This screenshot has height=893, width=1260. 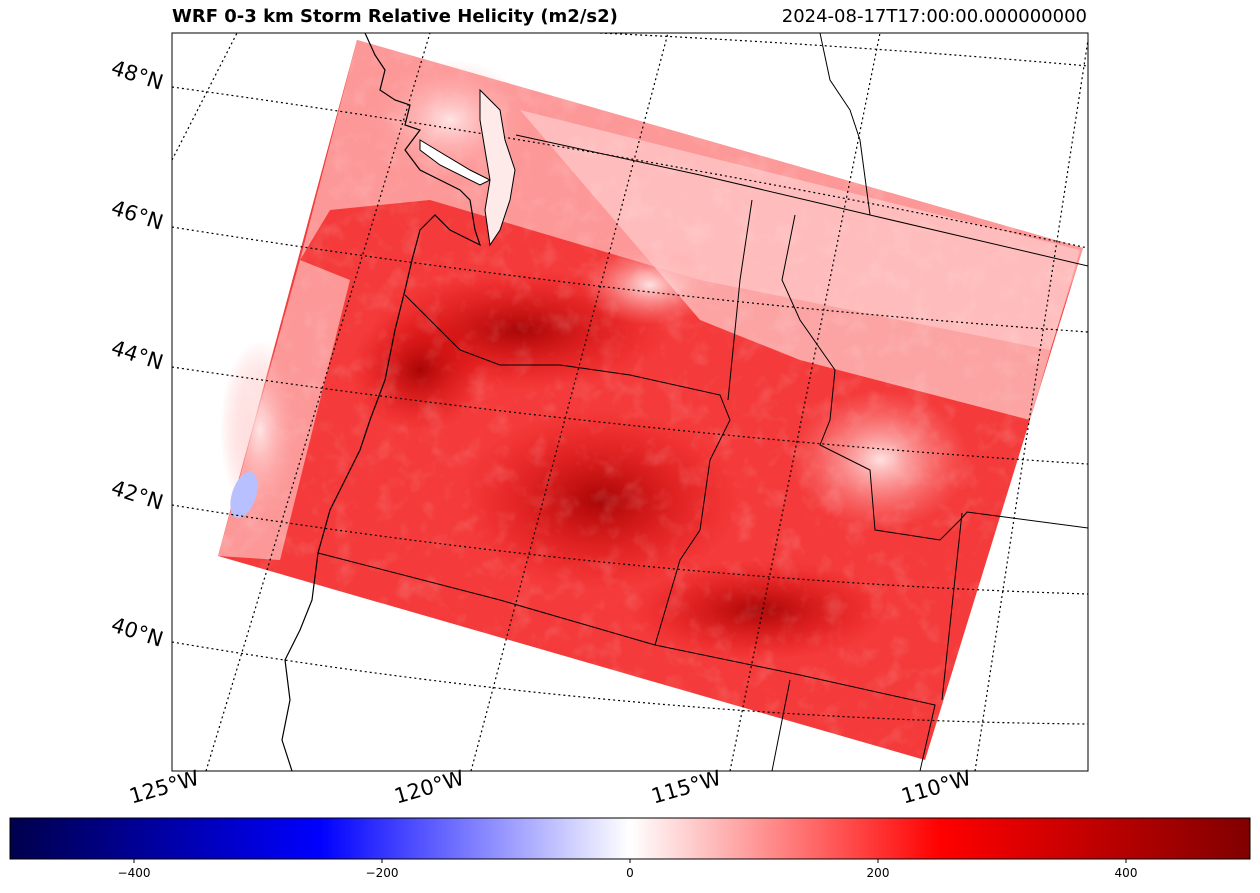 What do you see at coordinates (934, 16) in the screenshot?
I see `map-timestamp: 2024-08-17T17:00:00.000000000` at bounding box center [934, 16].